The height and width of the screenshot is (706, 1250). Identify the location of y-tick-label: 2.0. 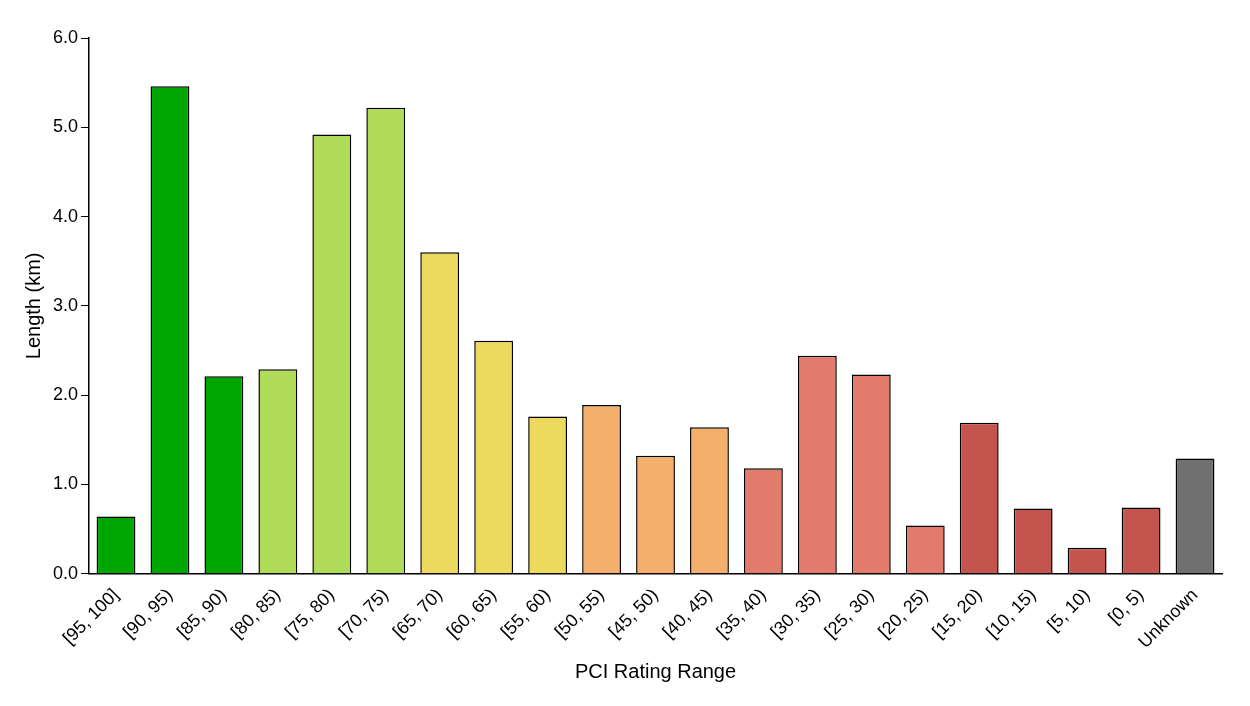
(65, 394).